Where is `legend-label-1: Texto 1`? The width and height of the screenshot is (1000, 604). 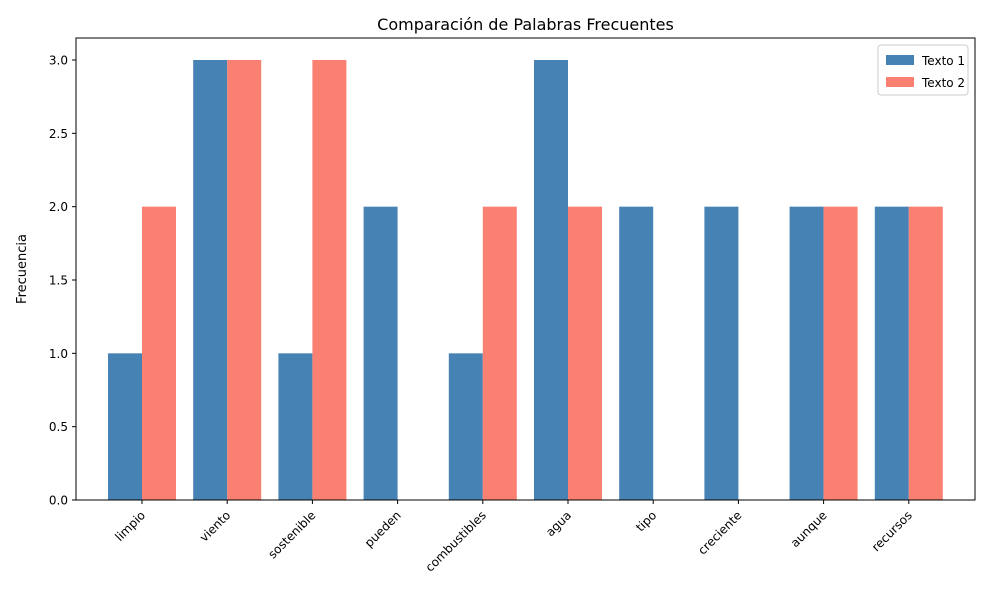 legend-label-1: Texto 1 is located at coordinates (943, 61).